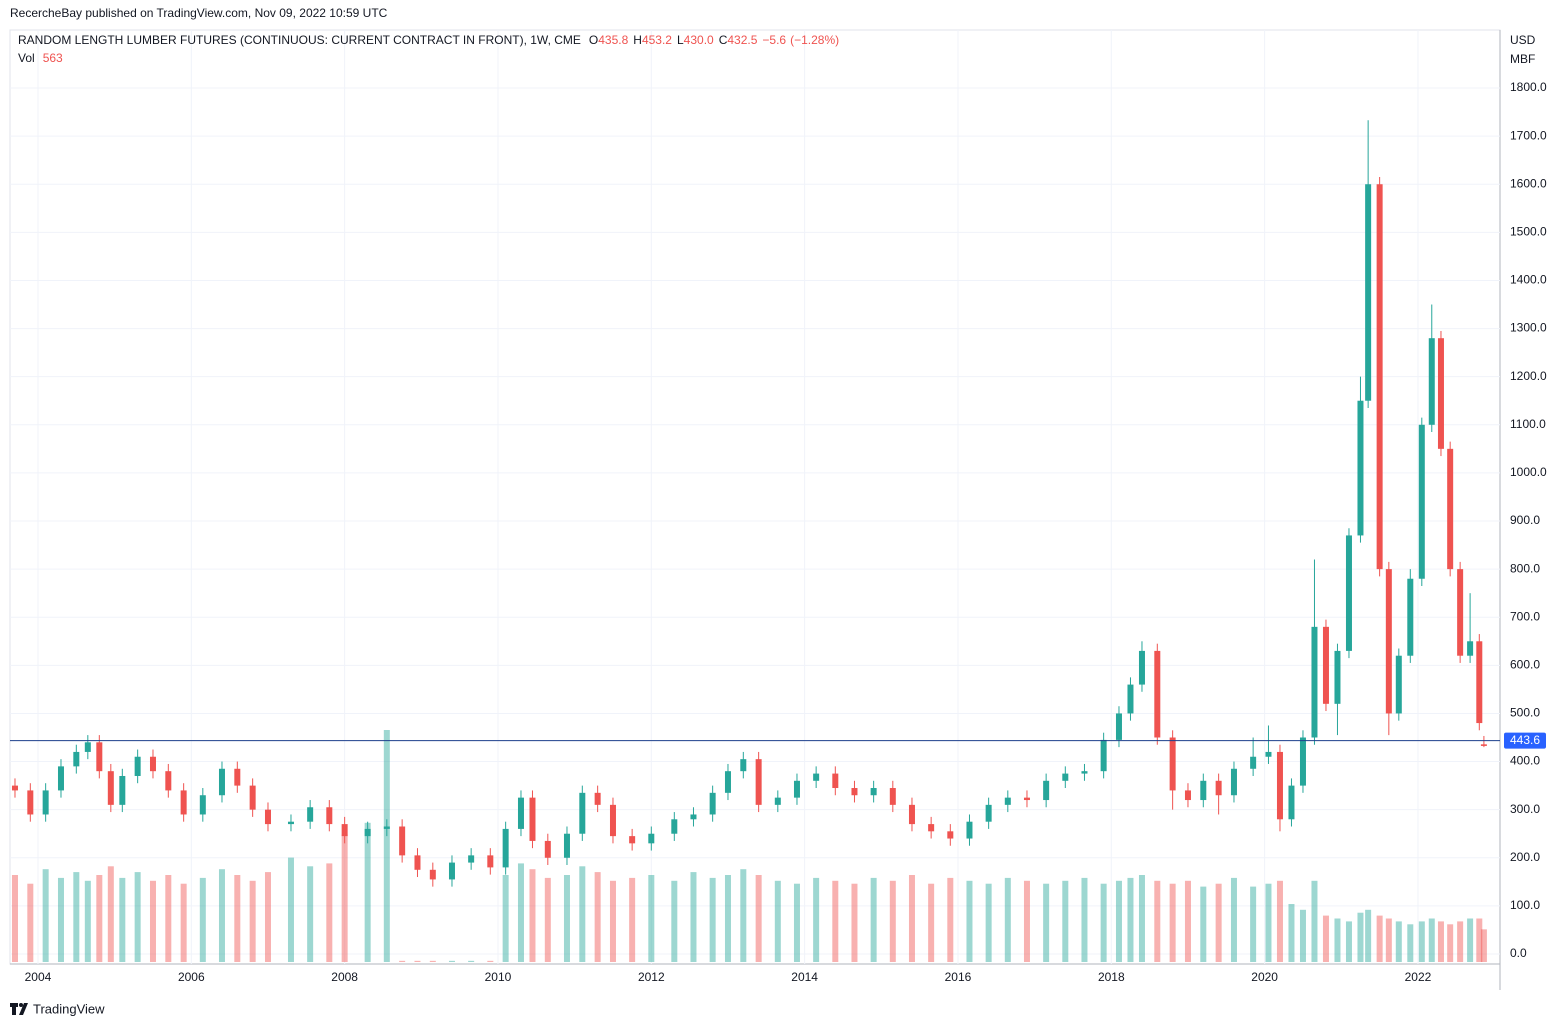 The width and height of the screenshot is (1566, 1027). I want to click on brand-logo, so click(19, 1009).